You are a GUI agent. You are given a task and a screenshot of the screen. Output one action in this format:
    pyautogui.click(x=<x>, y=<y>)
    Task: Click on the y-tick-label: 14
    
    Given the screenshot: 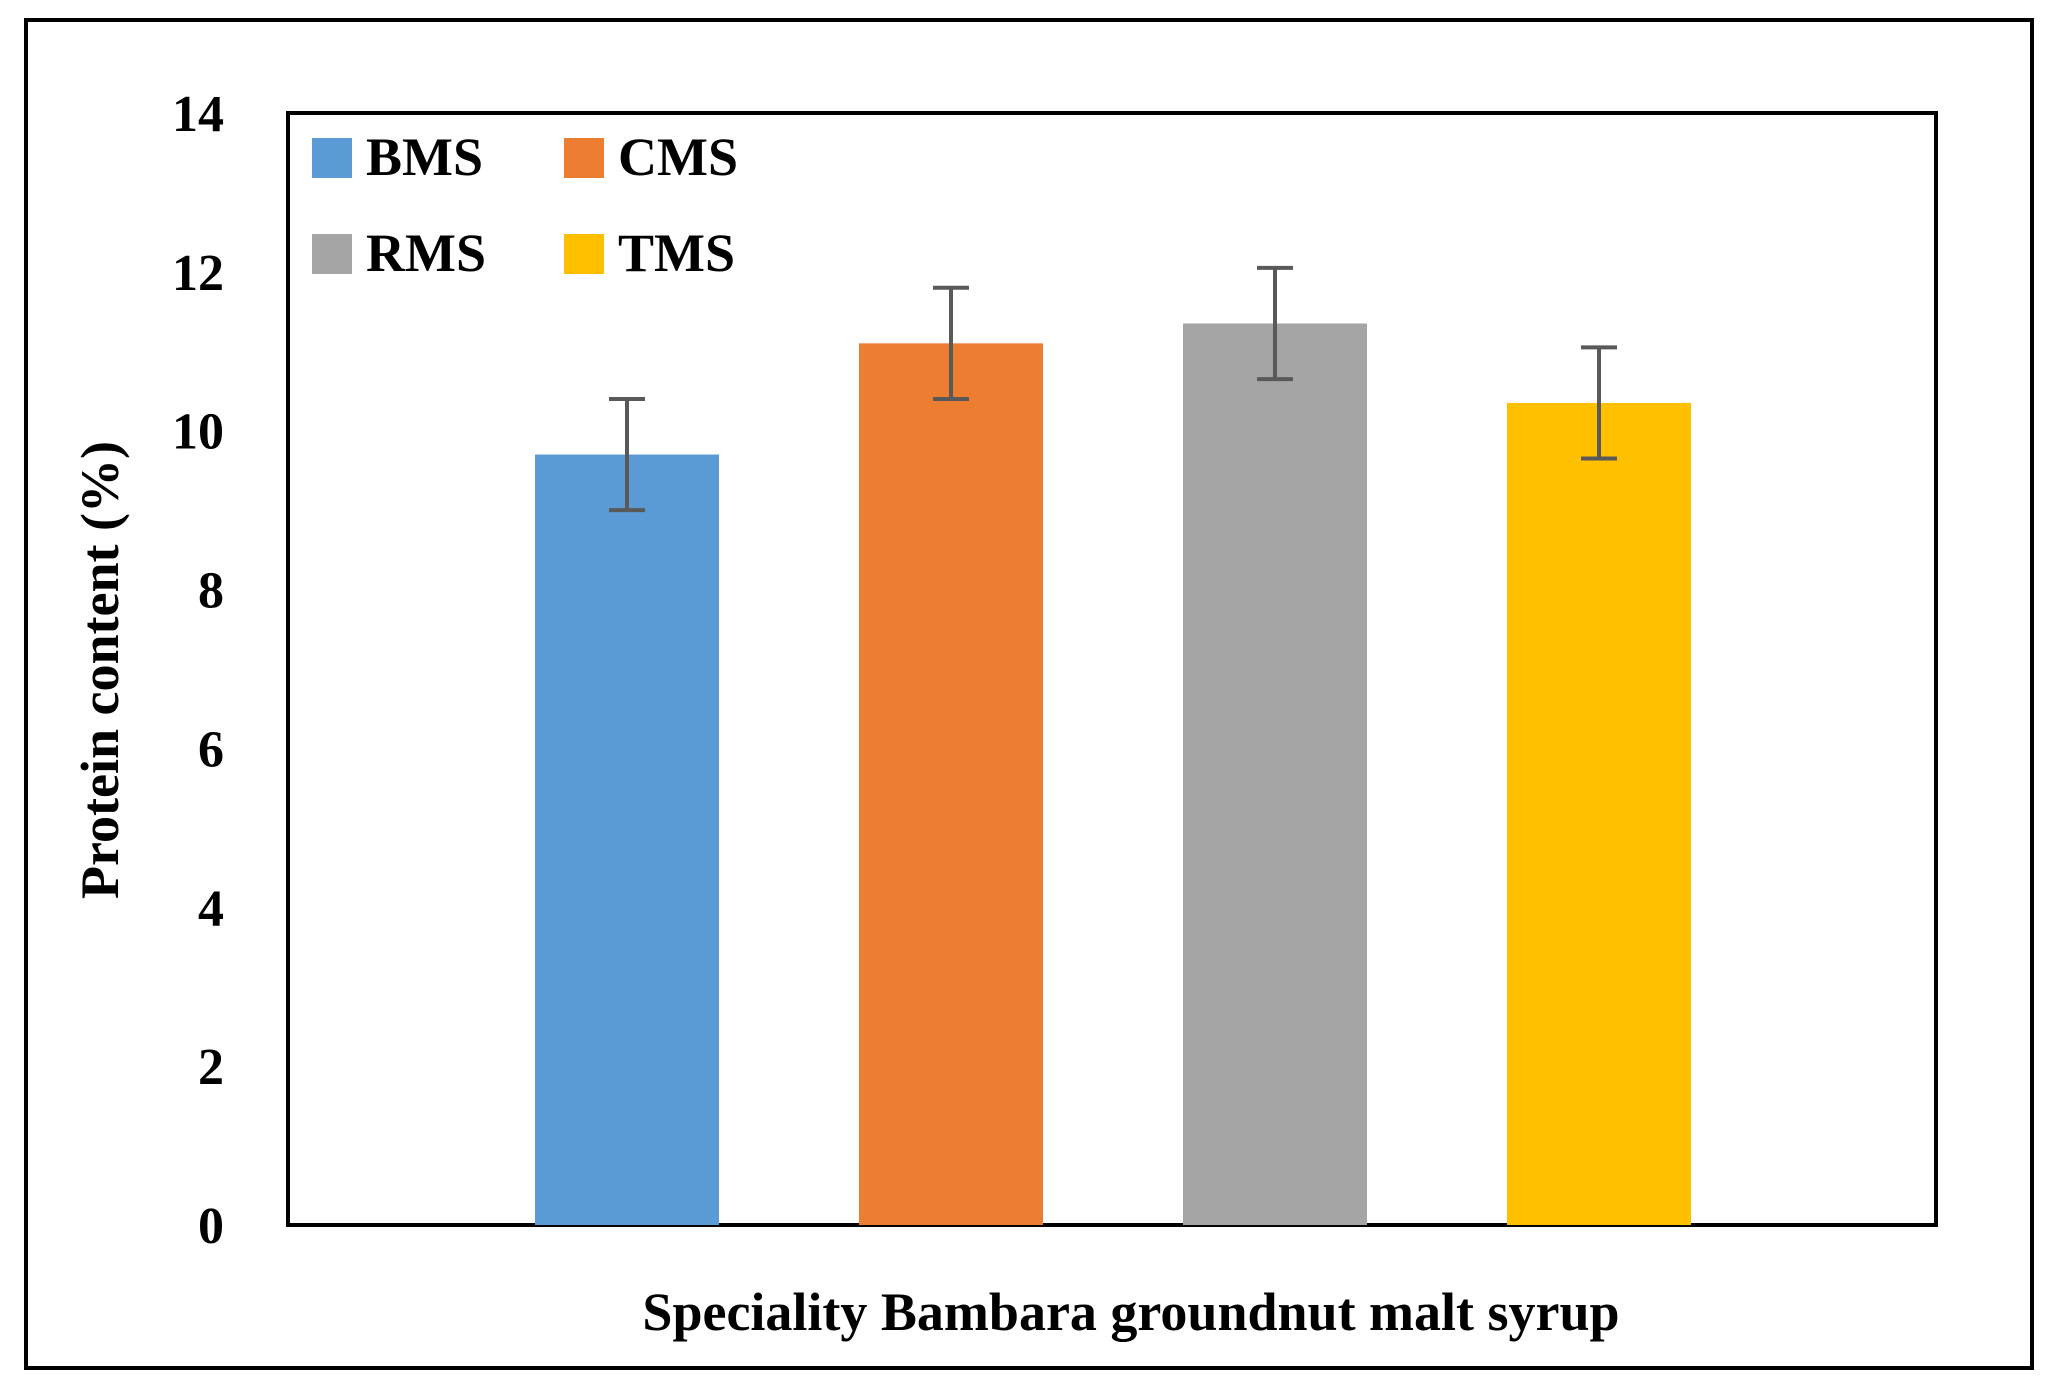 What is the action you would take?
    pyautogui.click(x=198, y=114)
    